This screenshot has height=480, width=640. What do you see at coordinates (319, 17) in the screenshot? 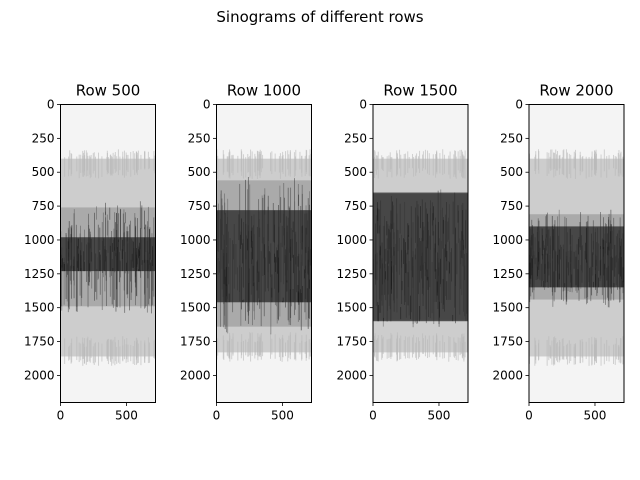
I see `figure-suptitle: Sinograms of different rows` at bounding box center [319, 17].